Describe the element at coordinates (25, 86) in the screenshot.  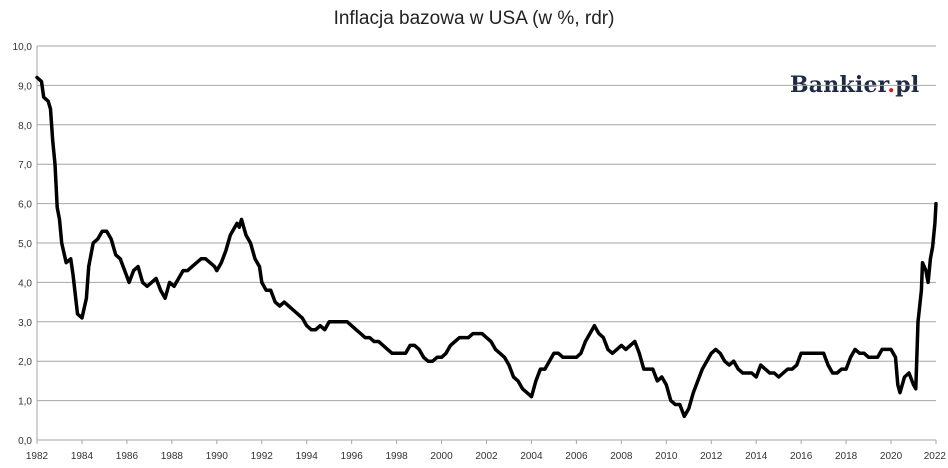
I see `y-tick-label: 9,0` at that location.